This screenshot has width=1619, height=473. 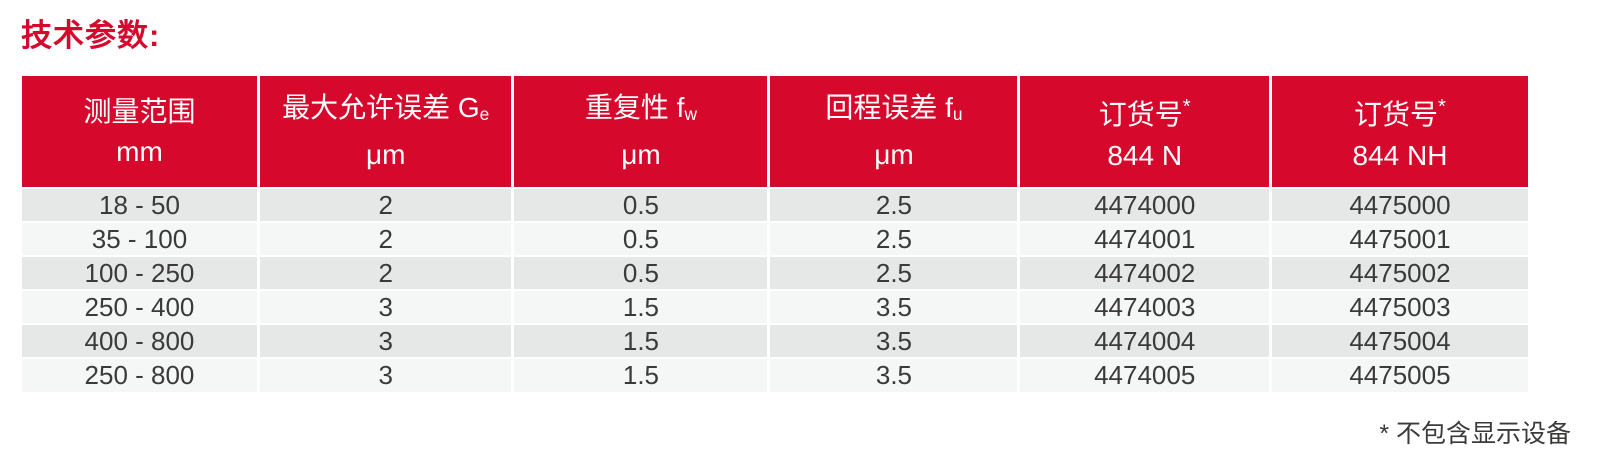 What do you see at coordinates (1399, 204) in the screenshot?
I see `table-cell: 4475000` at bounding box center [1399, 204].